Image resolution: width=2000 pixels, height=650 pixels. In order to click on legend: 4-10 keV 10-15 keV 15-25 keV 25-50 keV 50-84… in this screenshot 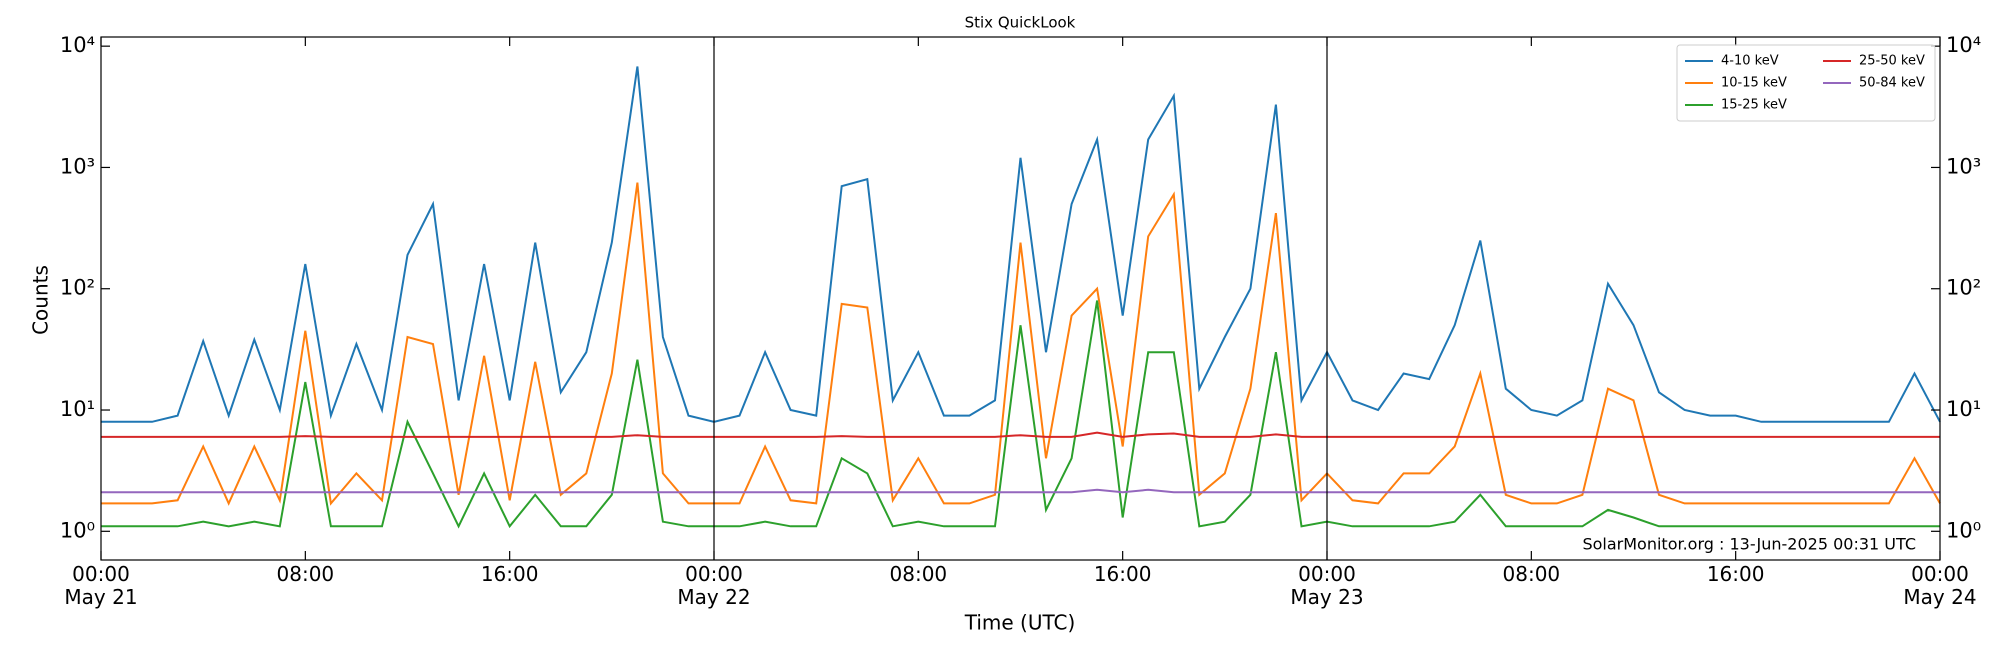, I will do `click(1806, 83)`.